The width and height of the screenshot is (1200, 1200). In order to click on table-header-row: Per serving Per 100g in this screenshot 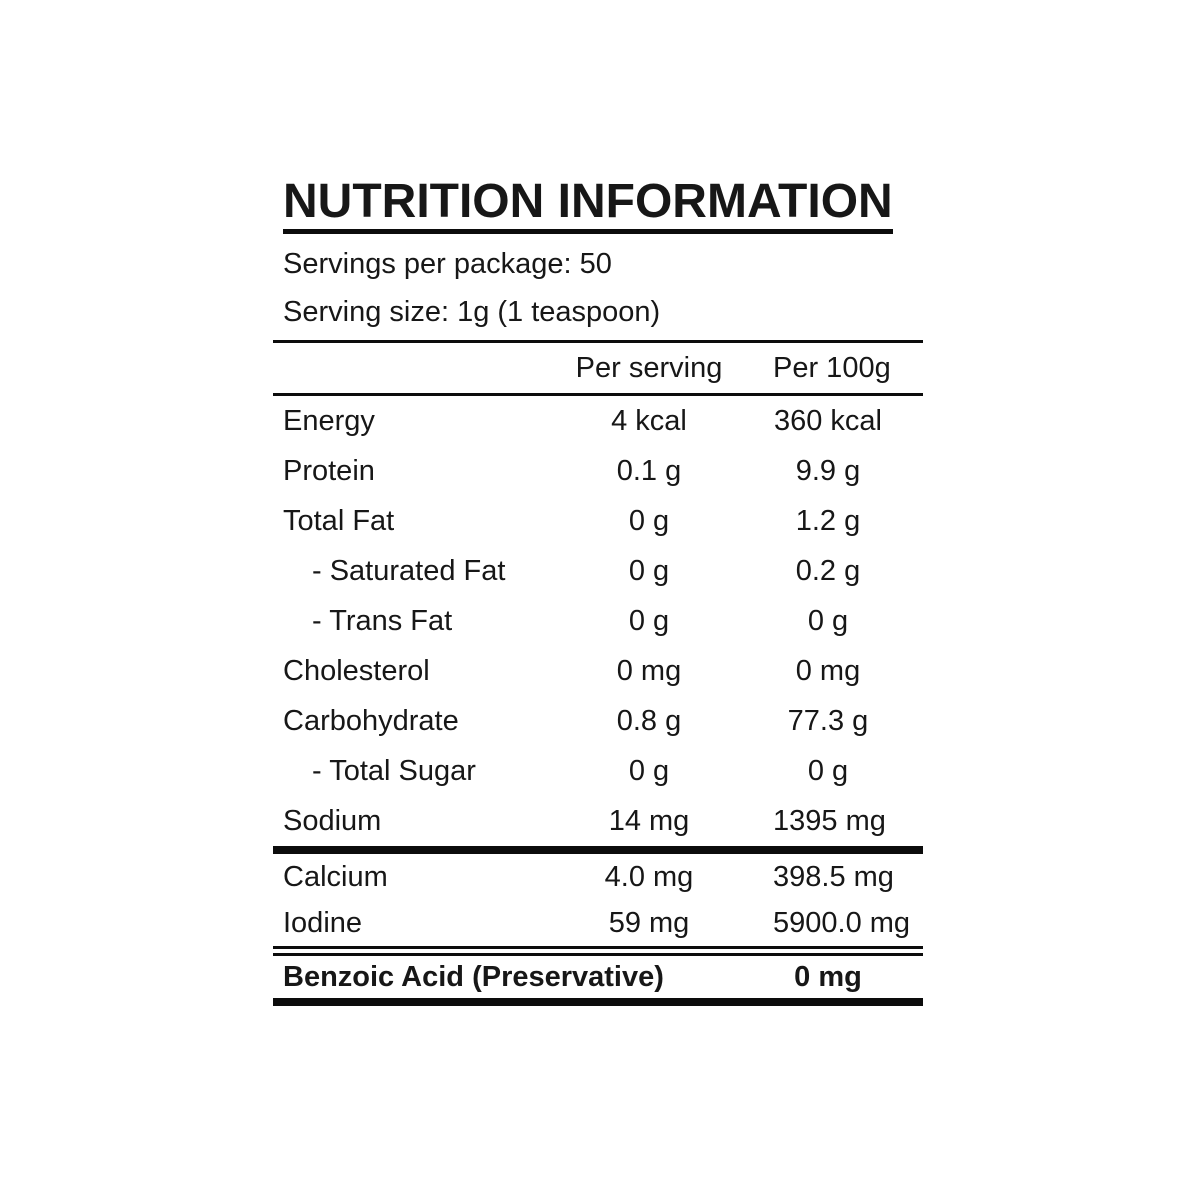, I will do `click(598, 368)`.